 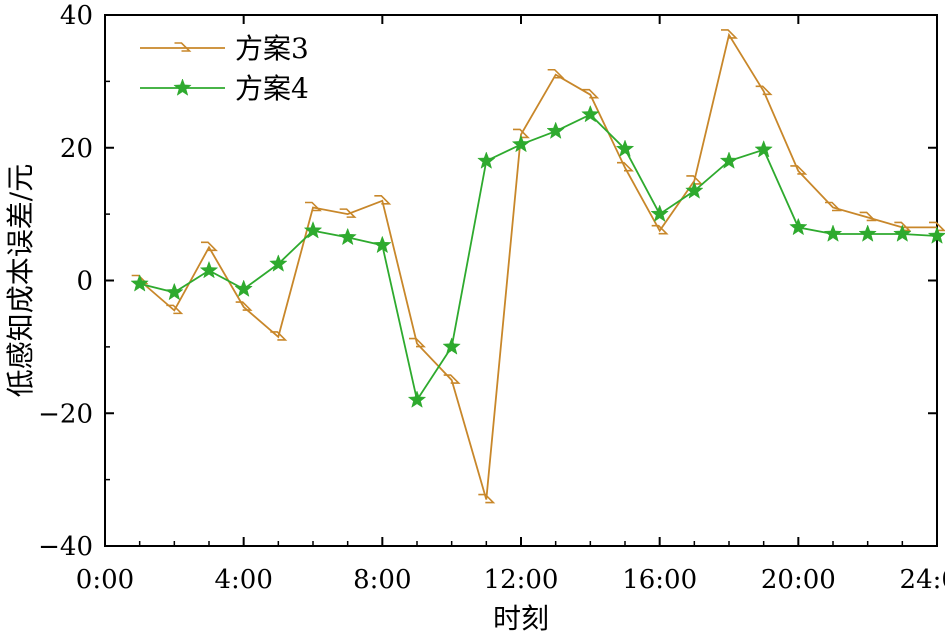 I want to click on x-tick-label: 8:00, so click(x=382, y=580).